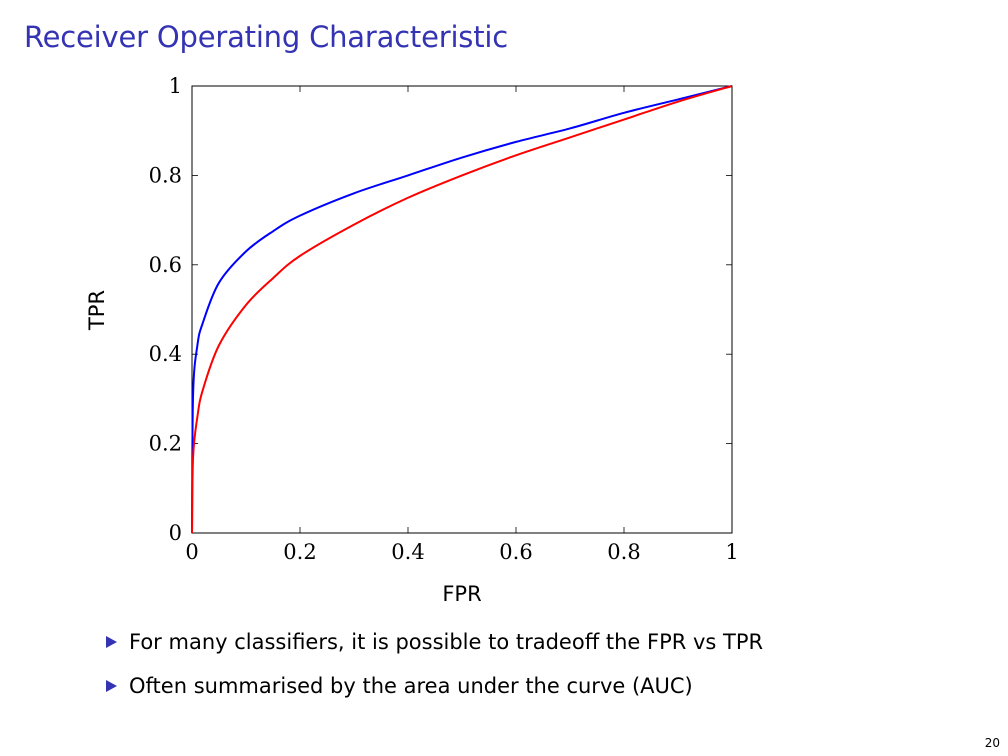 The height and width of the screenshot is (756, 1008). What do you see at coordinates (165, 175) in the screenshot?
I see `y-tick-label: 0.8` at bounding box center [165, 175].